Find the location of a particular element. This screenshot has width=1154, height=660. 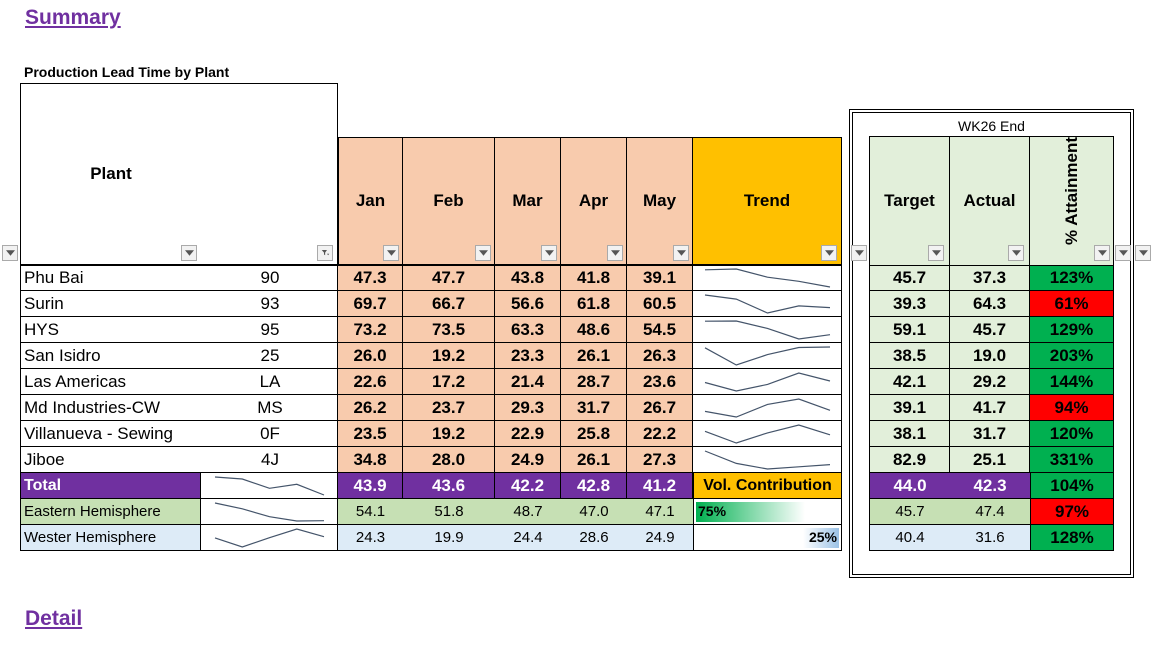

filter-dropdown-feb is located at coordinates (483, 253).